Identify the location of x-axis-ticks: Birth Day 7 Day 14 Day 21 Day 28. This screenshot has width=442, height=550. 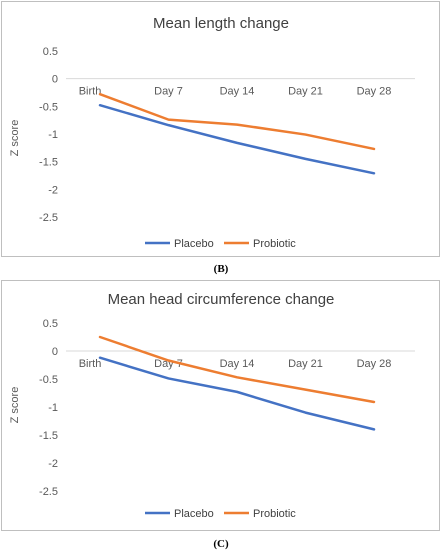
(235, 92).